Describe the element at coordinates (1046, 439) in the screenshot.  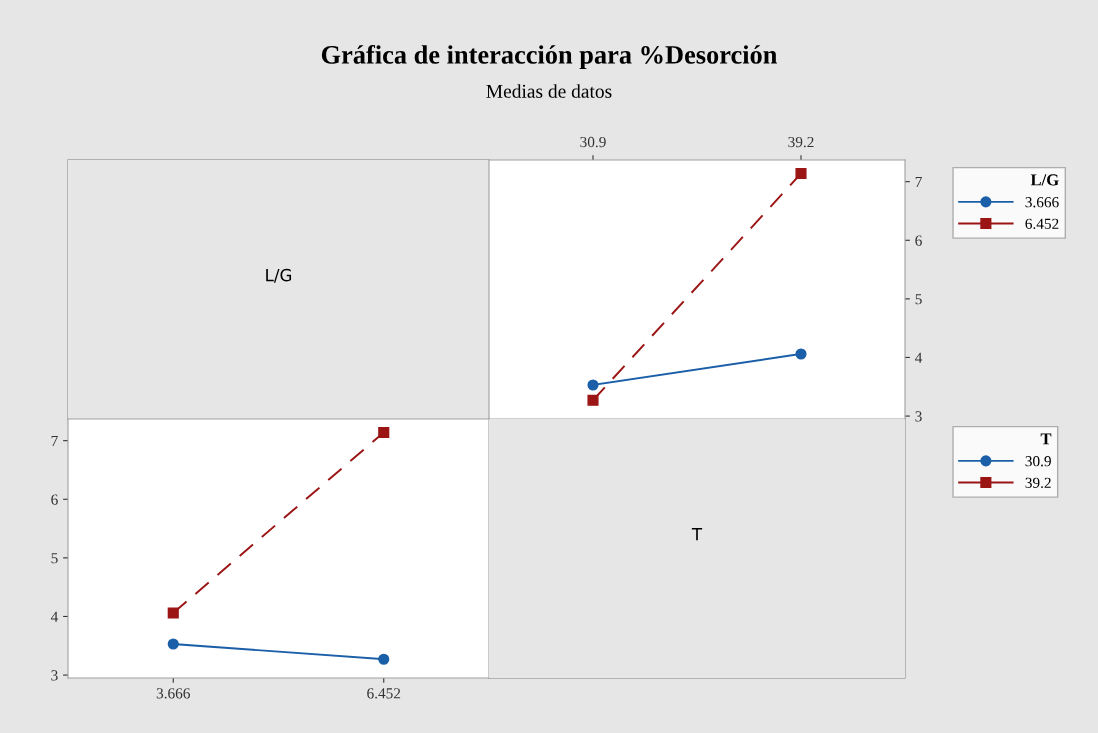
I see `legend-title: T` at that location.